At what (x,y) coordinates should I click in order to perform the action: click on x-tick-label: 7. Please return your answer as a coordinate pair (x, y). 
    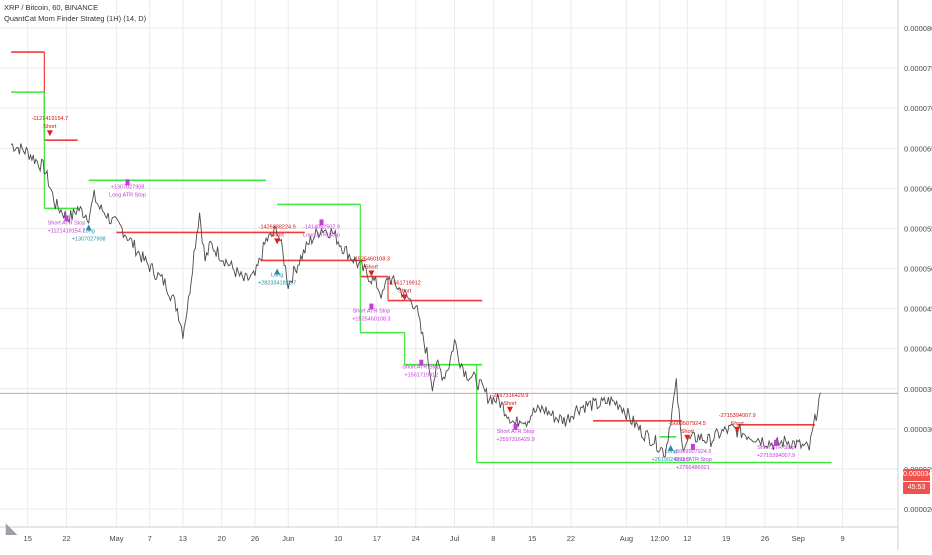
    Looking at the image, I should click on (150, 538).